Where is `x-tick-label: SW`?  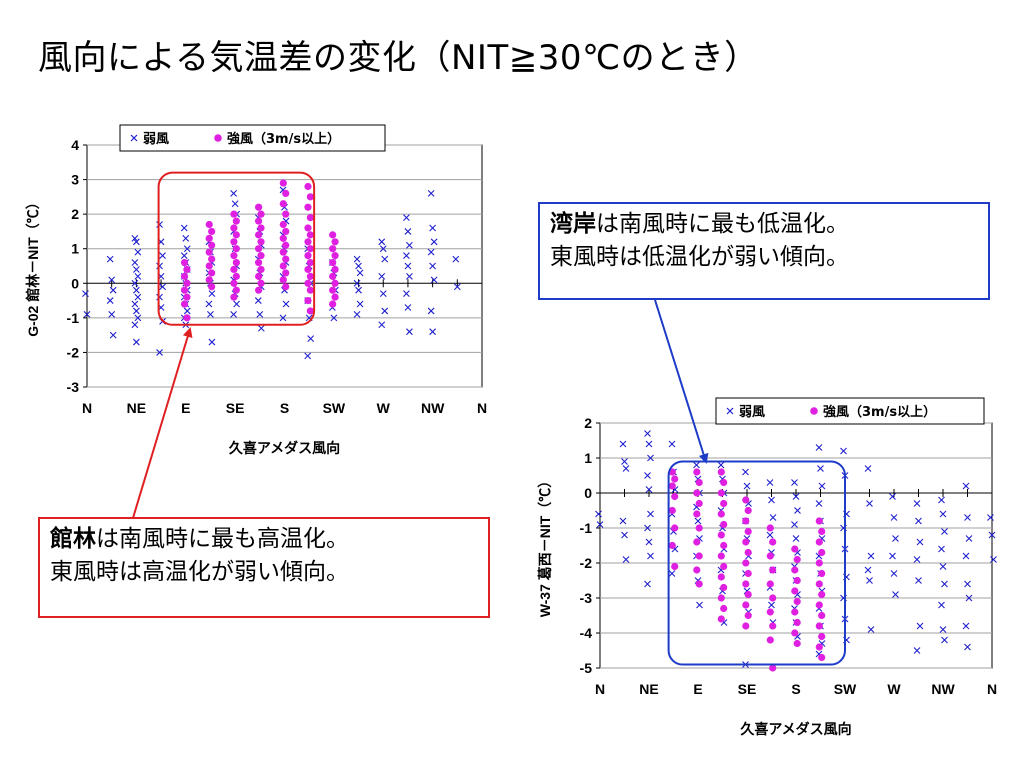 x-tick-label: SW is located at coordinates (845, 689).